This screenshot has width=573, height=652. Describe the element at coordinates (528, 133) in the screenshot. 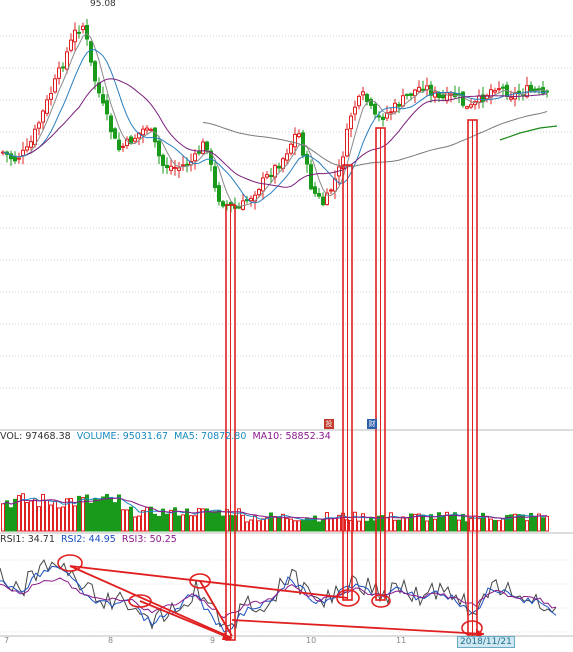

I see `ma120-line` at that location.